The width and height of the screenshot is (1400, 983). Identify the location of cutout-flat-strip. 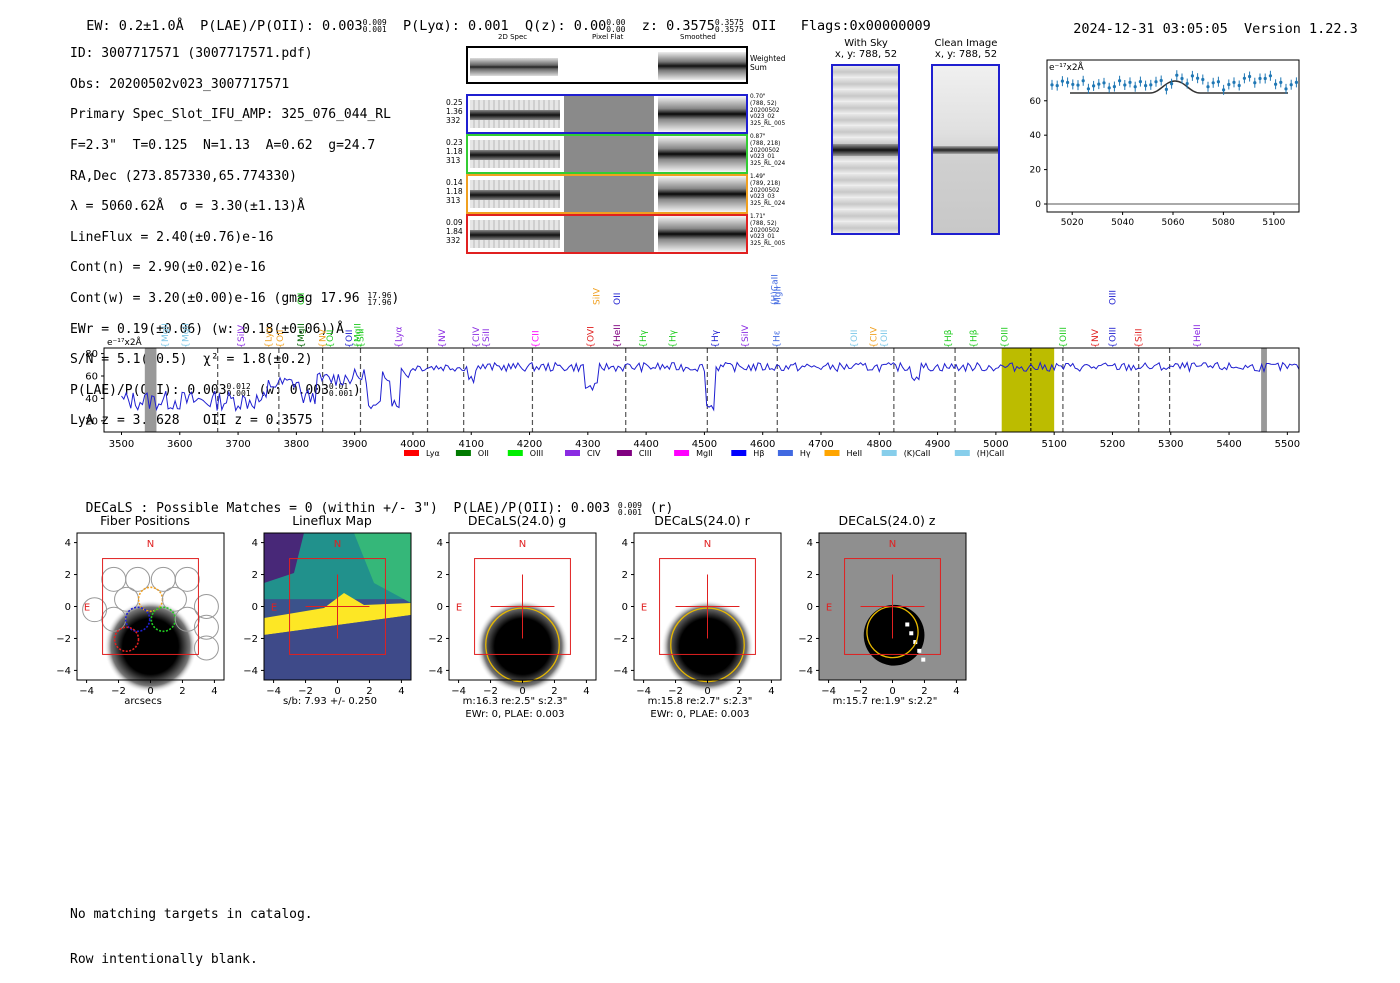
(609, 234).